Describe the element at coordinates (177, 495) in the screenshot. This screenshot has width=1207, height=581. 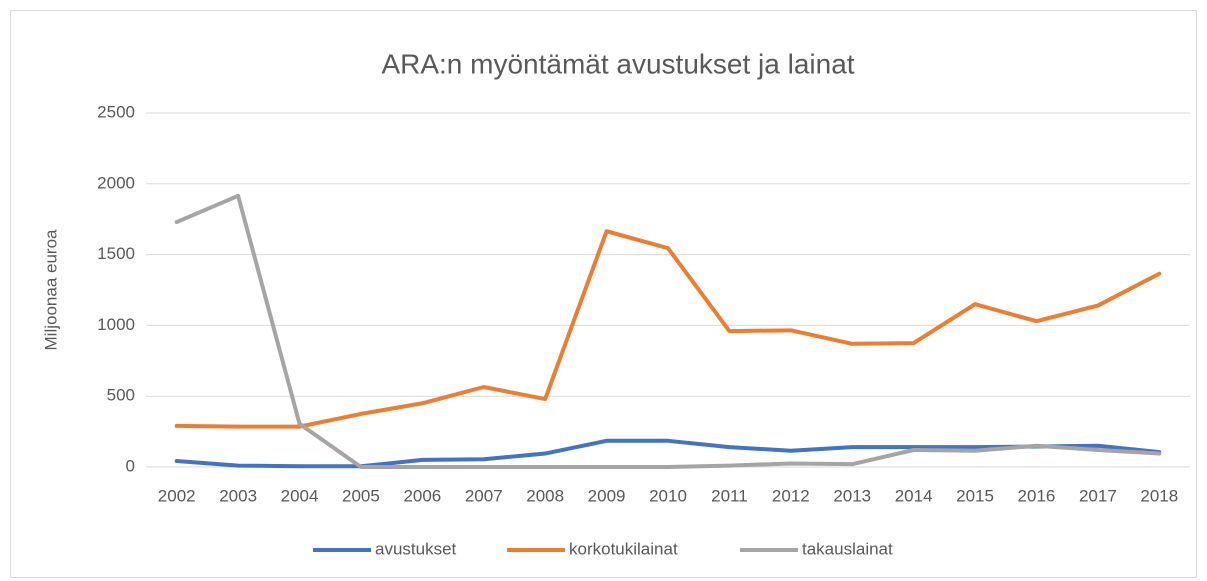
I see `x-tick-label: 2002` at that location.